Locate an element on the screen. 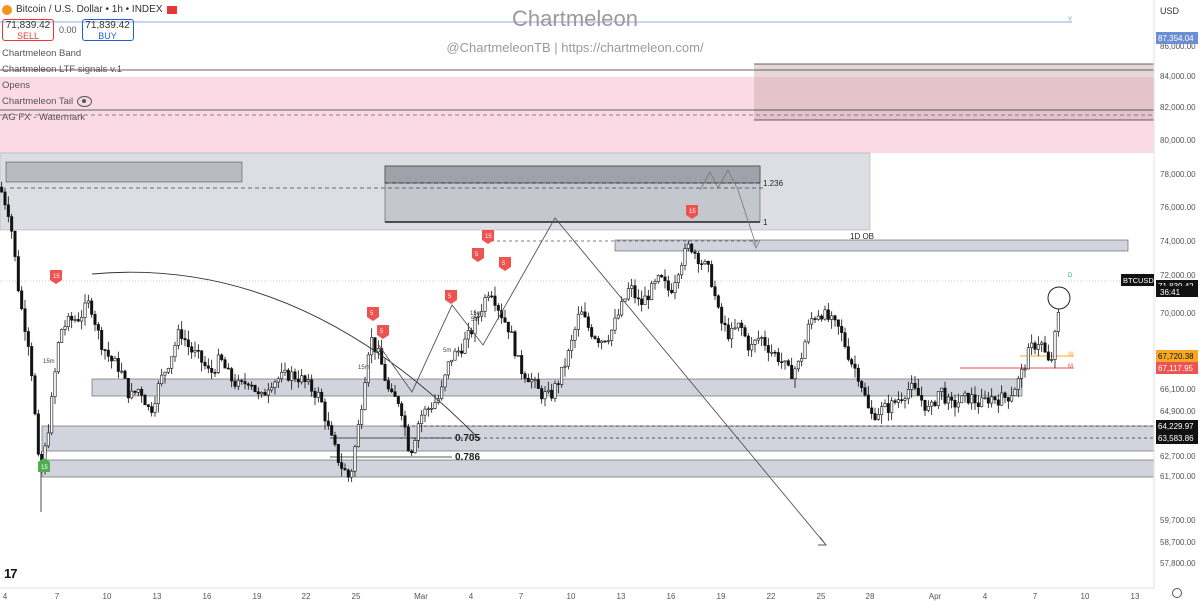  trade-buttons: 71,839.42 SELL 0.00 71,839.42 BUY is located at coordinates (68, 30).